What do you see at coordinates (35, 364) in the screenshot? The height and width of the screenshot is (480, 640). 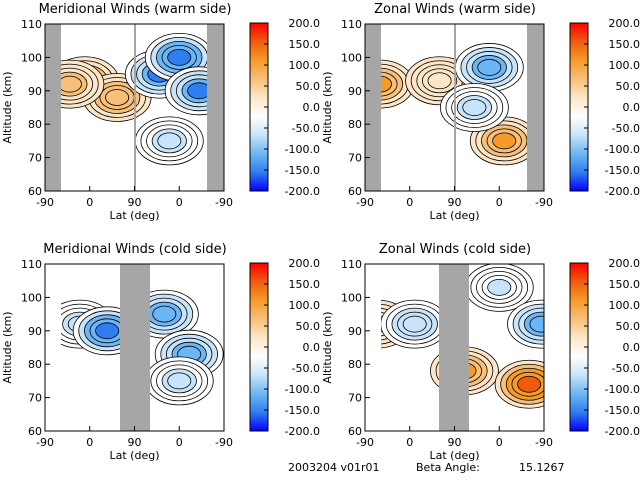 I see `y-tick-label: 80` at bounding box center [35, 364].